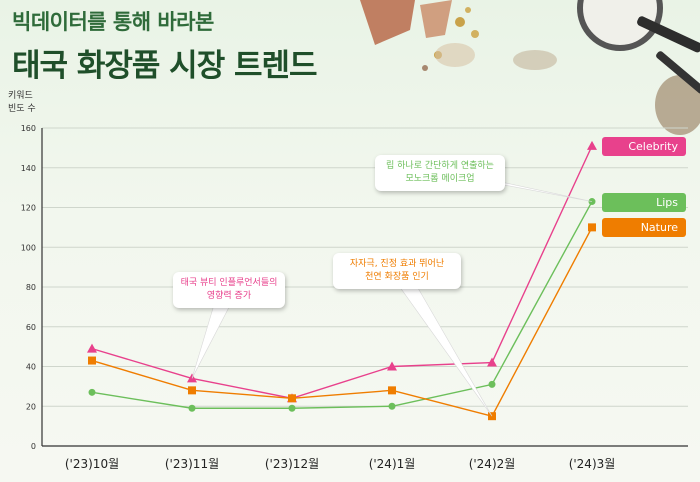  I want to click on x-tick-label: ('23)11월, so click(192, 464).